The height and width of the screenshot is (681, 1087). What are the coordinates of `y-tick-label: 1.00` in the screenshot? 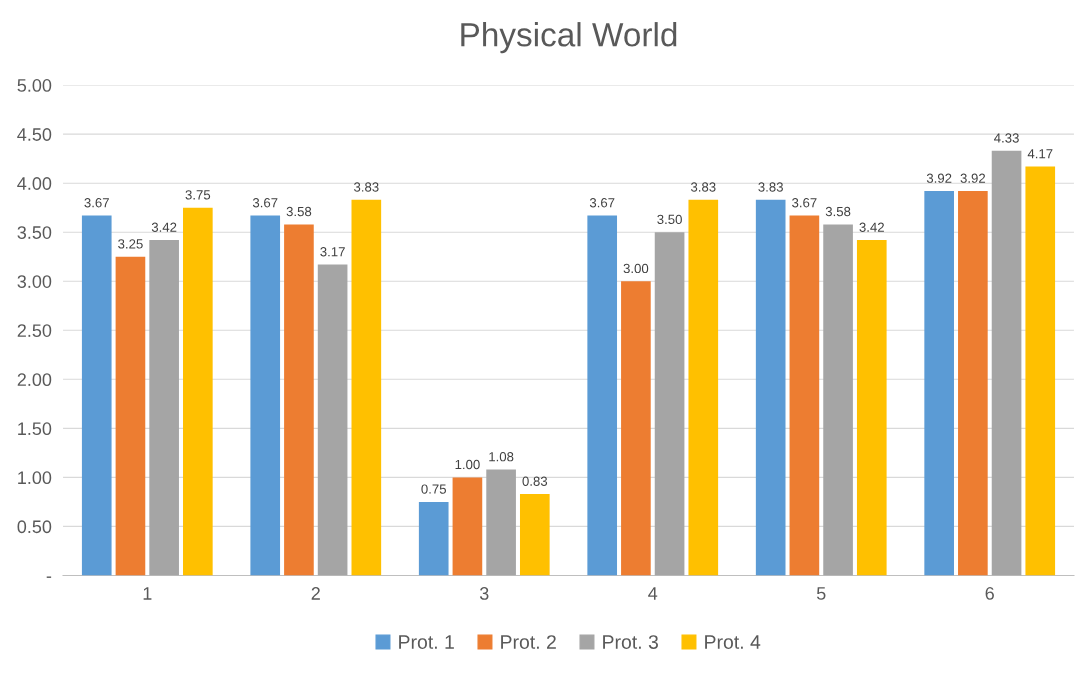 It's located at (35, 478).